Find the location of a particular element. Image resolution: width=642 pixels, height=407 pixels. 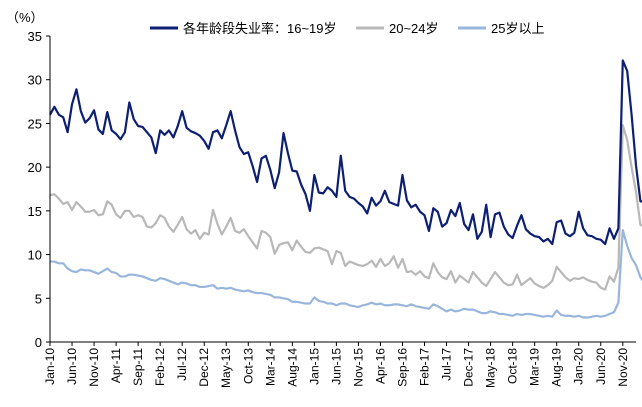

y-tick-label: 35 is located at coordinates (35, 36).